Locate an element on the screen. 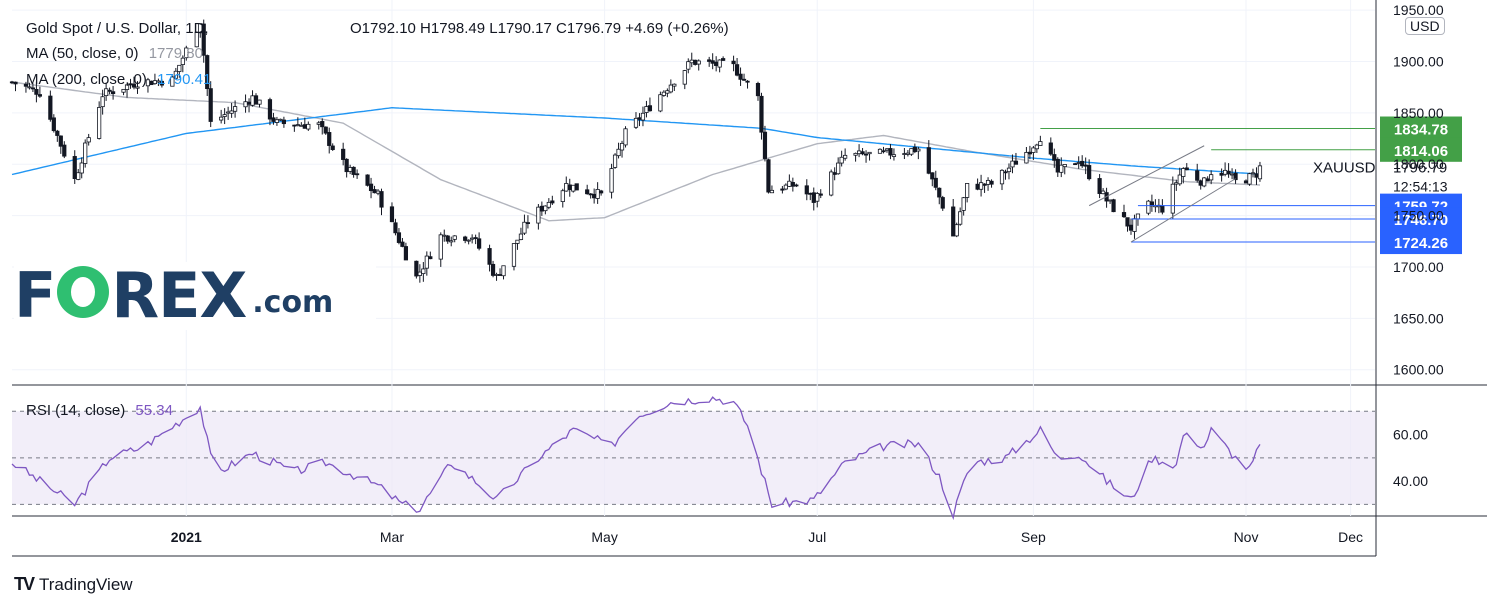  level-tag-label: 1814.06 is located at coordinates (1421, 151).